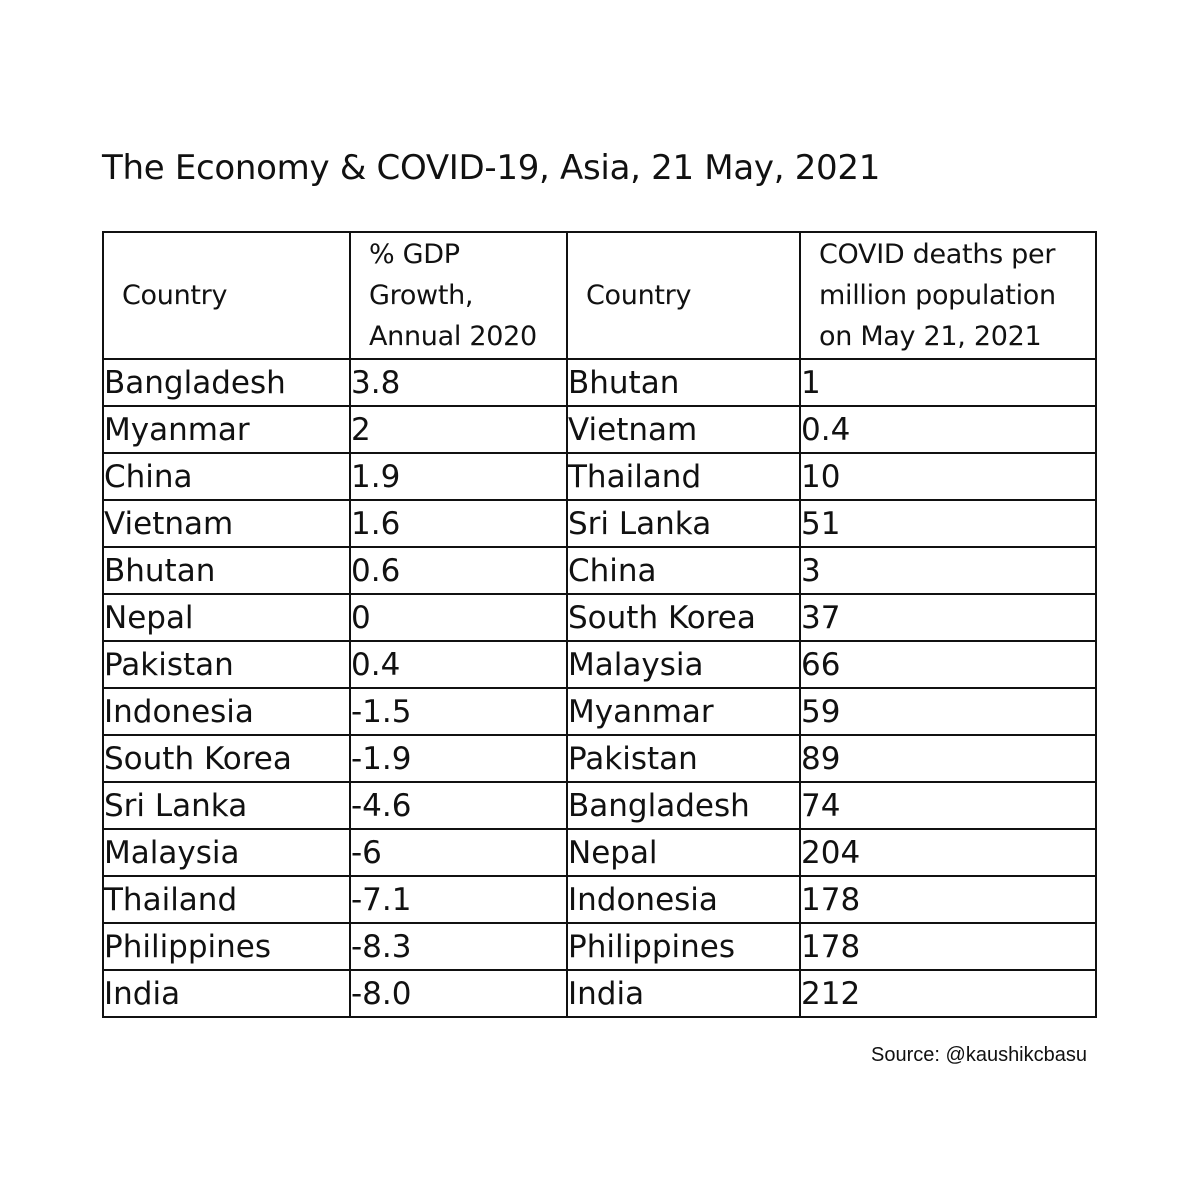 Image resolution: width=1200 pixels, height=1200 pixels. What do you see at coordinates (458, 476) in the screenshot?
I see `gdp-growth-cell: 1.9` at bounding box center [458, 476].